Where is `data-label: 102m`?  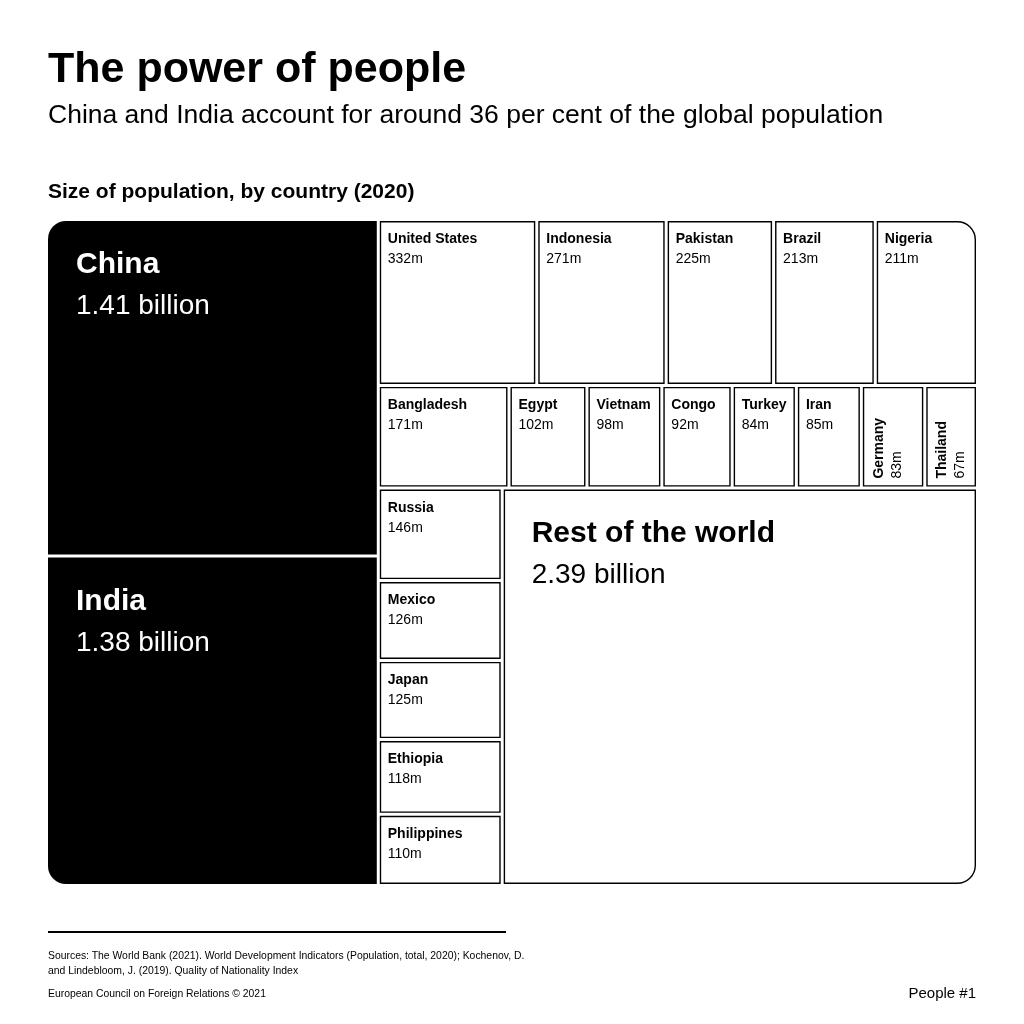 data-label: 102m is located at coordinates (536, 423).